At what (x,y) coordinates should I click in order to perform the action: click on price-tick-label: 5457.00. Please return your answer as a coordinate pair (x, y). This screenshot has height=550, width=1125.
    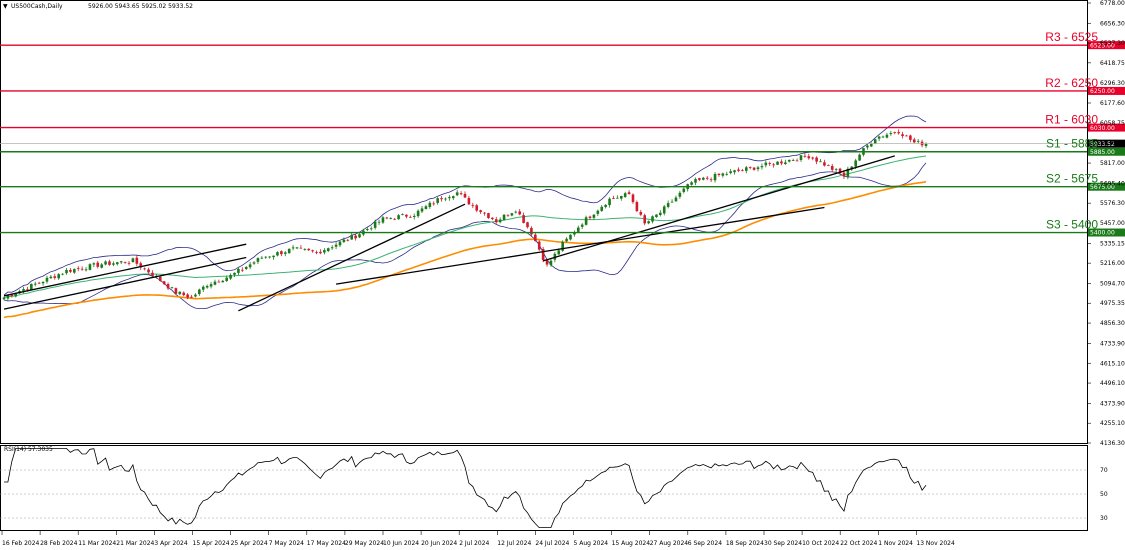
    Looking at the image, I should click on (1112, 223).